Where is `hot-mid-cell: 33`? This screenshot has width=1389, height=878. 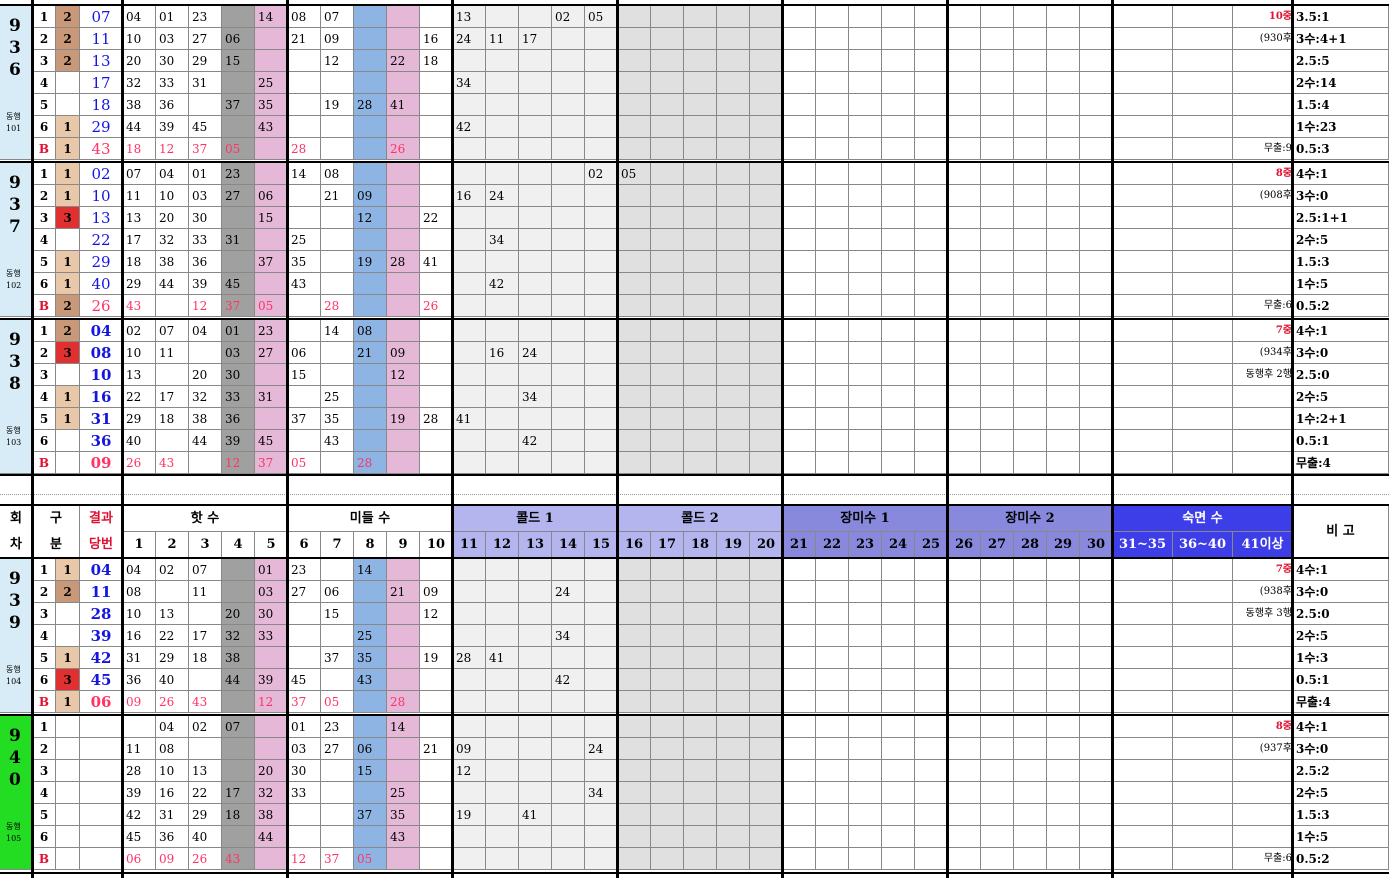 hot-mid-cell: 33 is located at coordinates (238, 397).